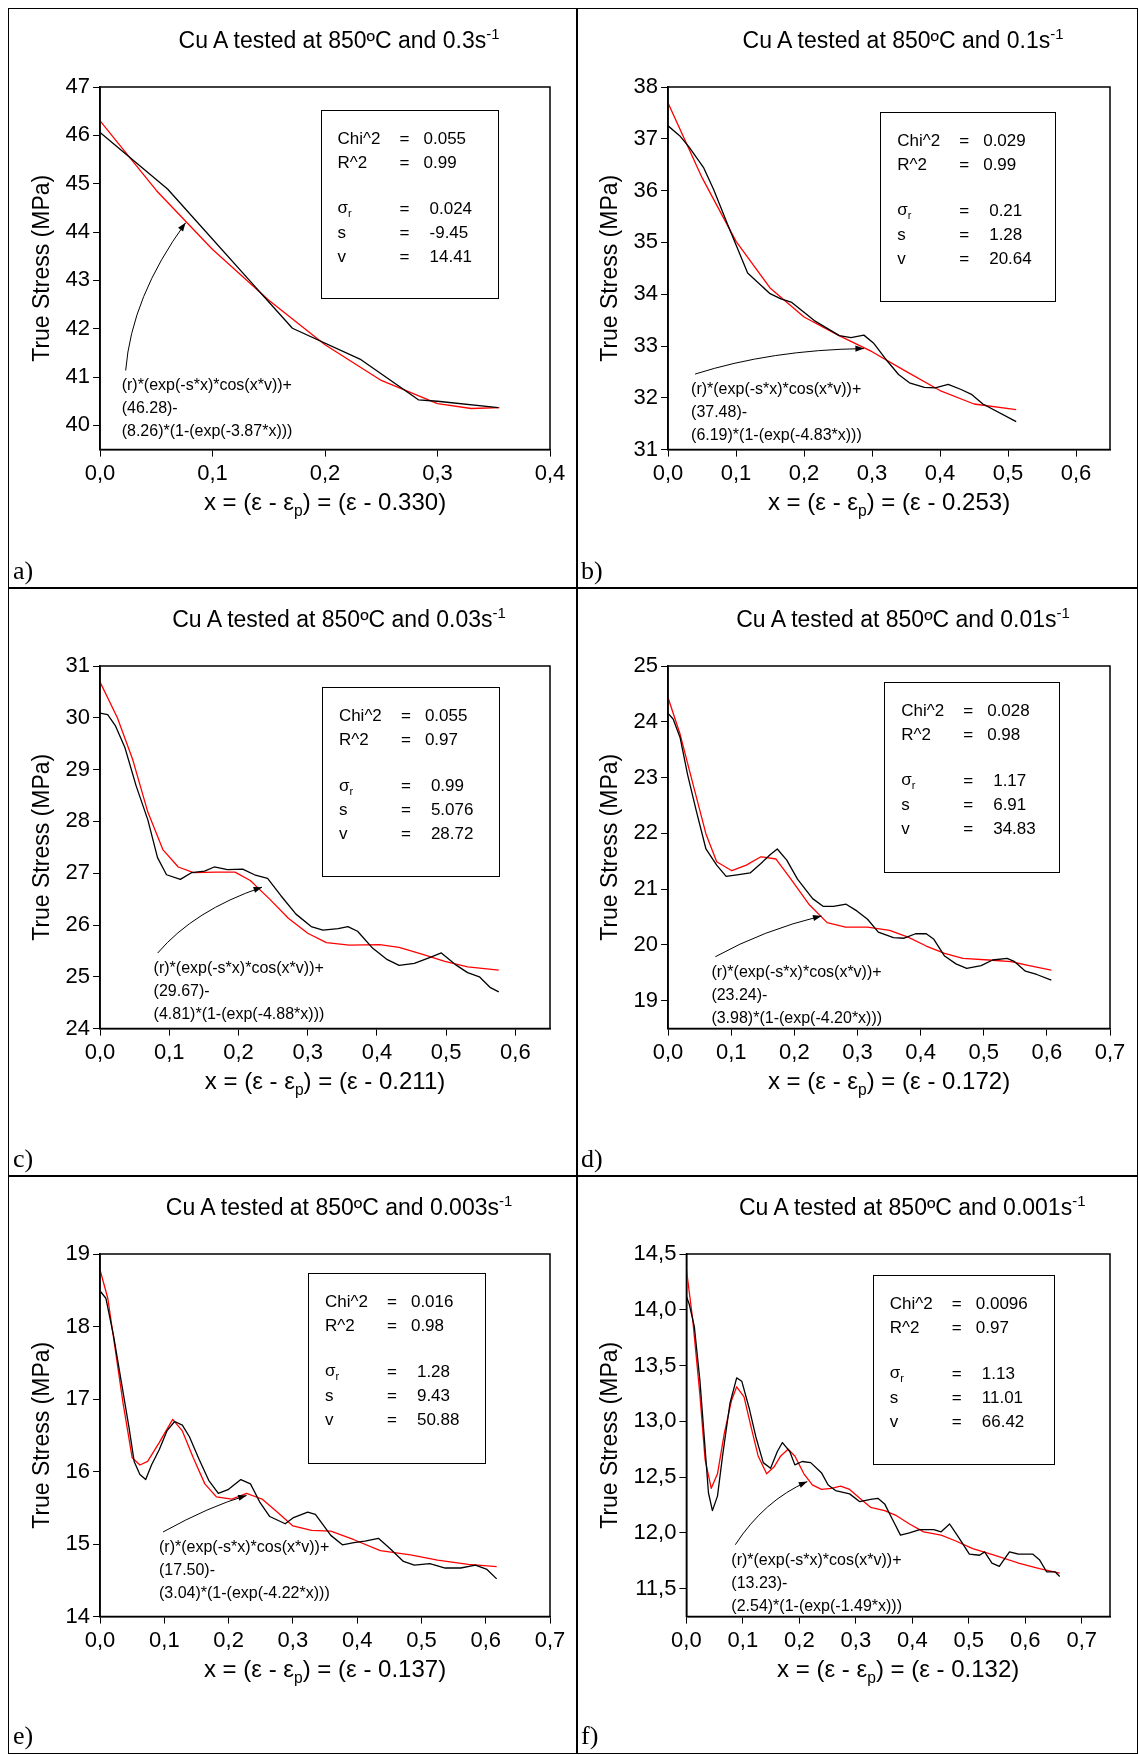  What do you see at coordinates (646, 189) in the screenshot?
I see `y-tick-label: 36` at bounding box center [646, 189].